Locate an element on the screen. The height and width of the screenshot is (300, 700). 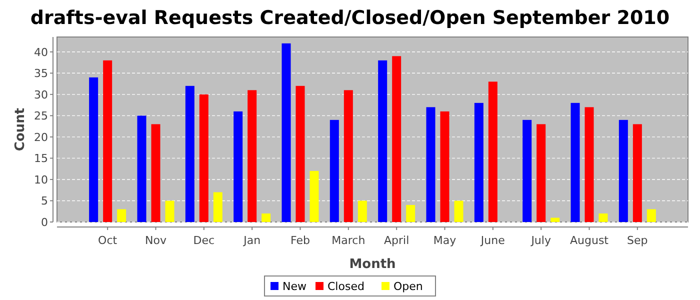
y-tick-label: 40 is located at coordinates (41, 52).